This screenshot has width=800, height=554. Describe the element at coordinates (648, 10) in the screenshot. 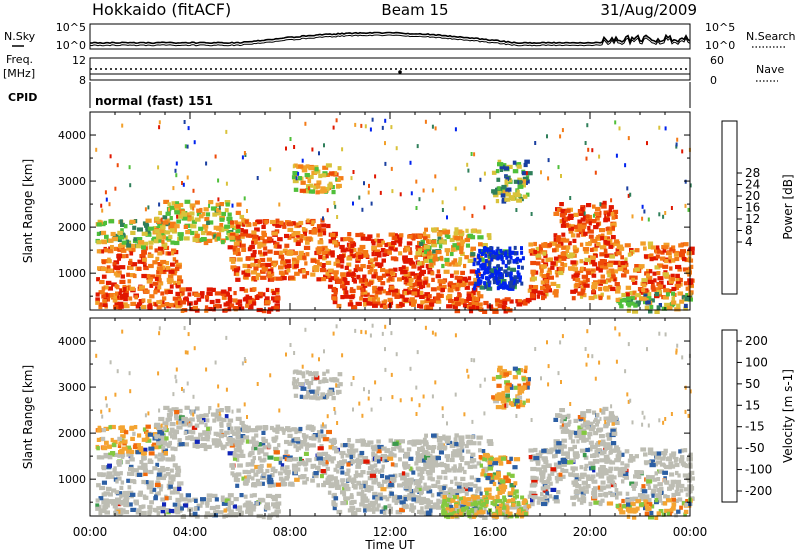

I see `date-title: 31/Aug/2009` at that location.